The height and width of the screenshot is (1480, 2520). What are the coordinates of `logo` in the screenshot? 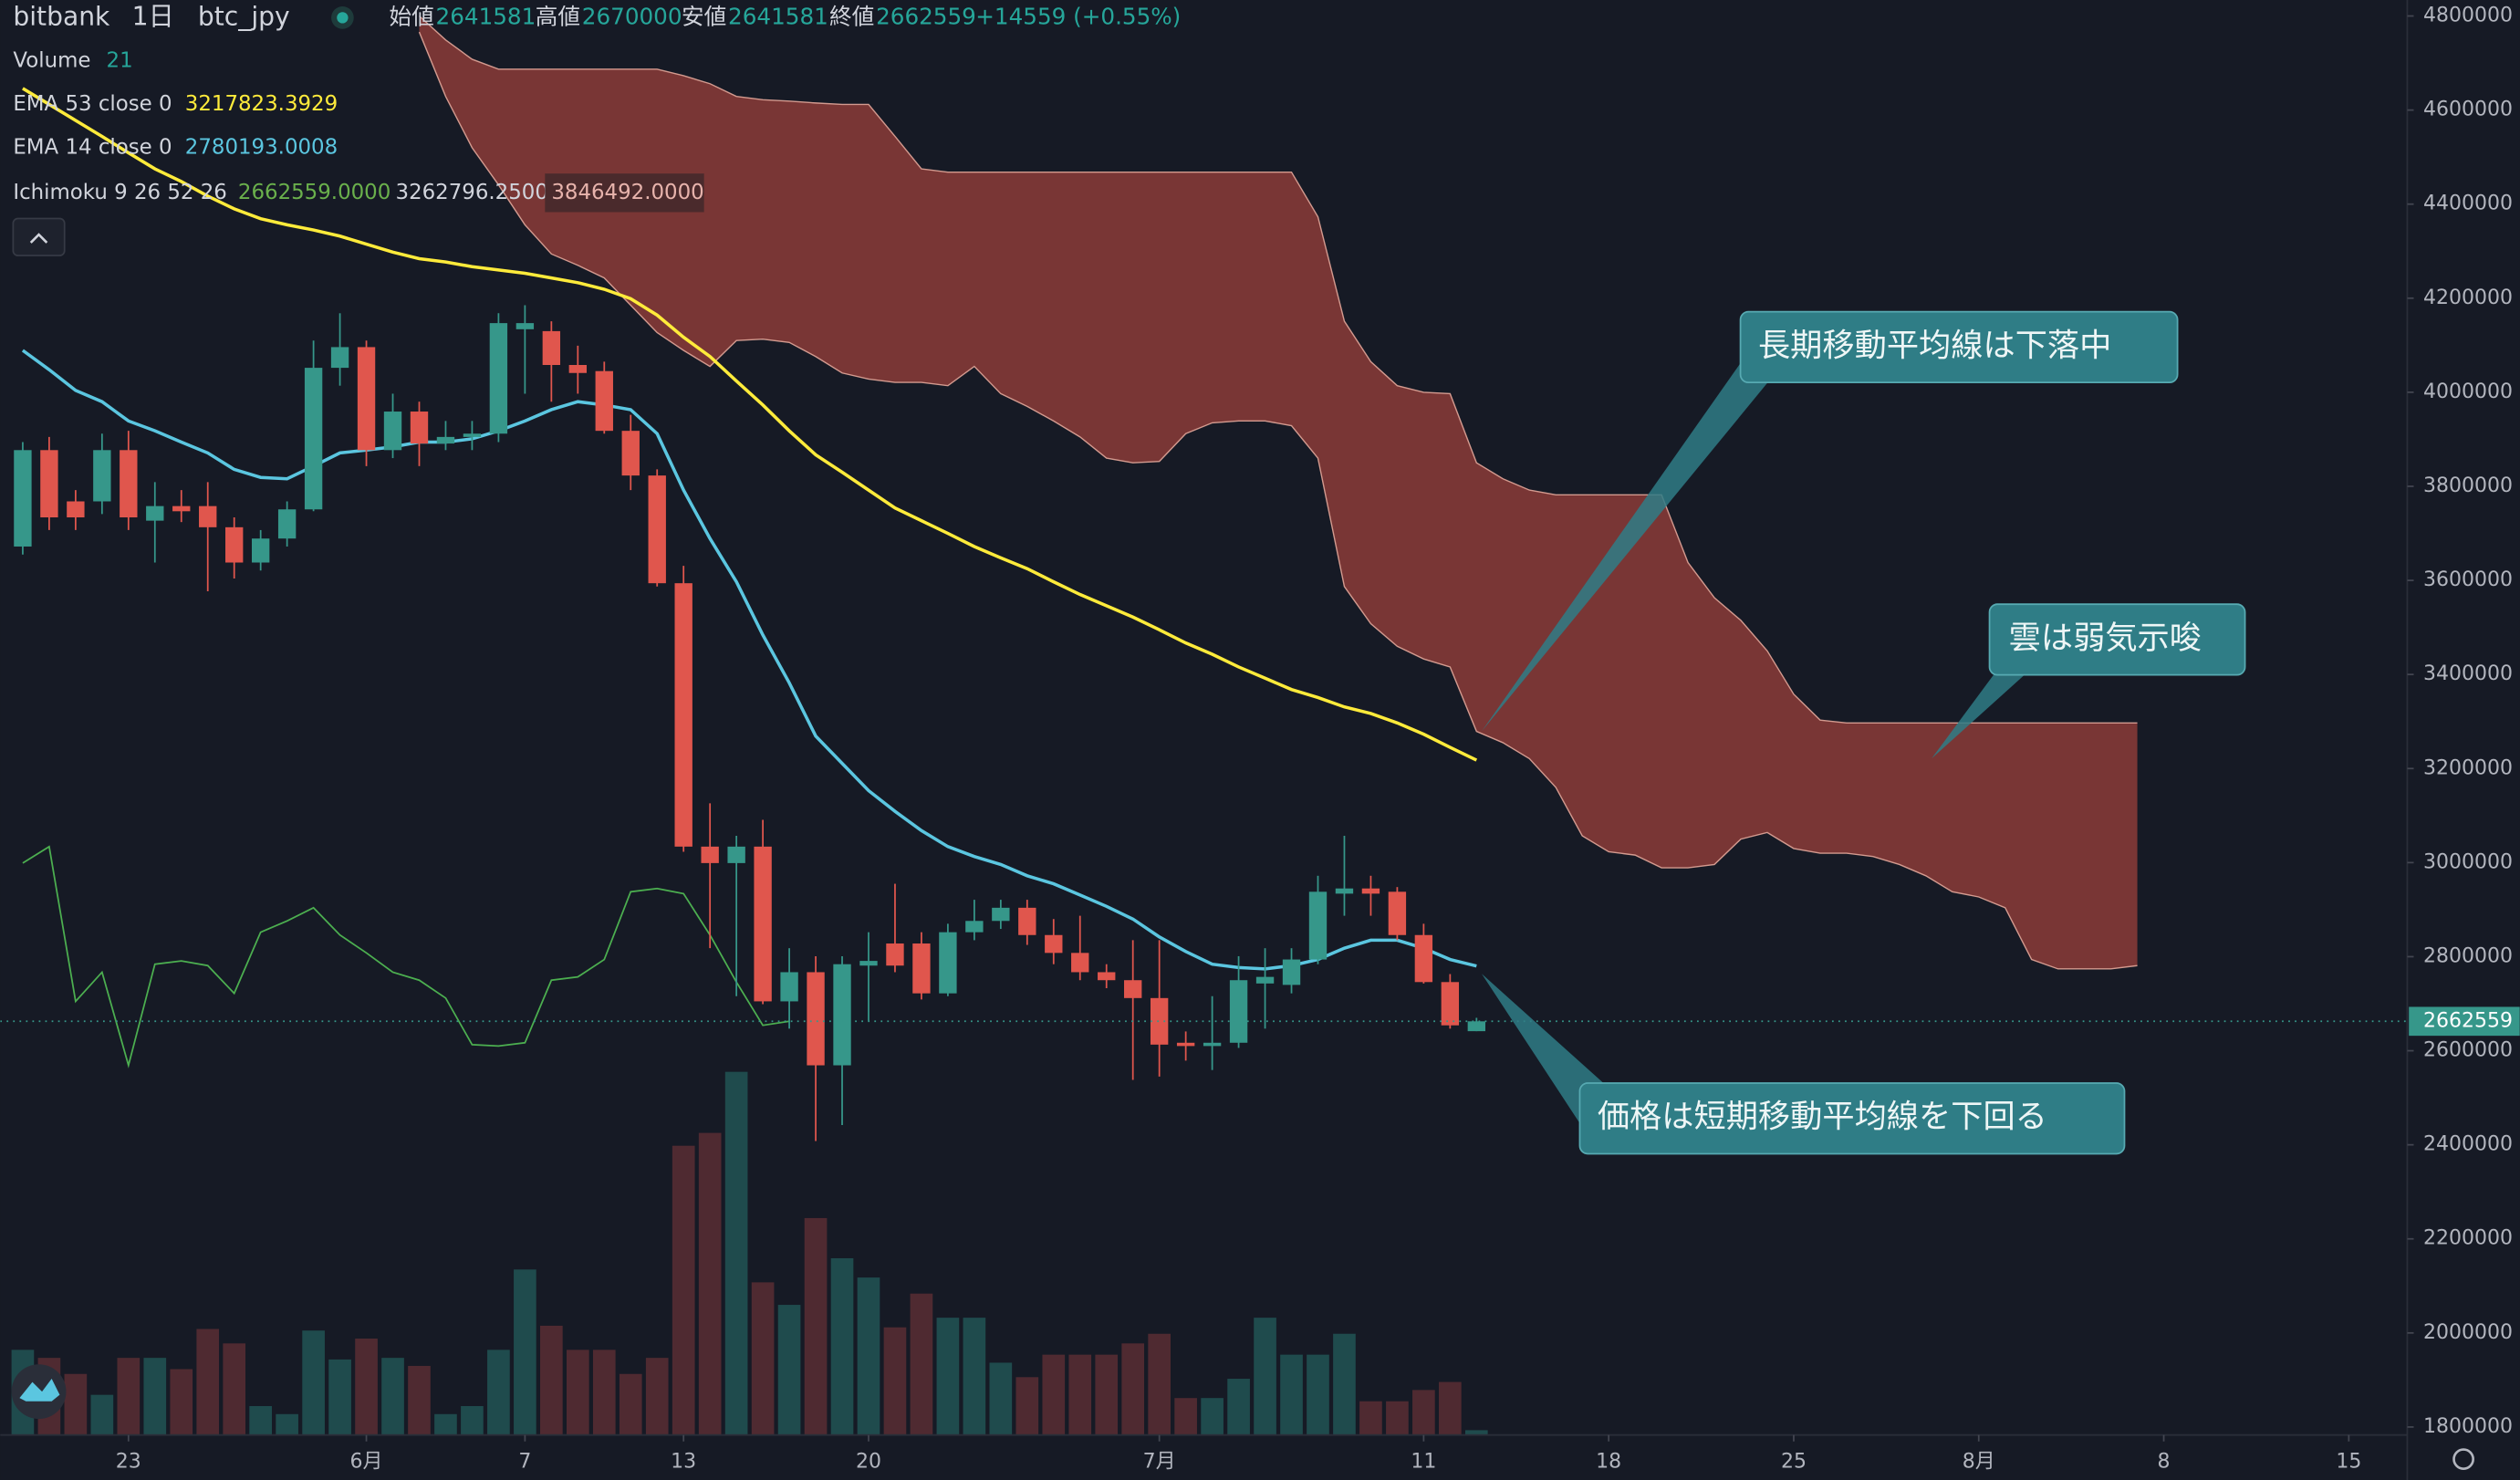 It's located at (39, 1390).